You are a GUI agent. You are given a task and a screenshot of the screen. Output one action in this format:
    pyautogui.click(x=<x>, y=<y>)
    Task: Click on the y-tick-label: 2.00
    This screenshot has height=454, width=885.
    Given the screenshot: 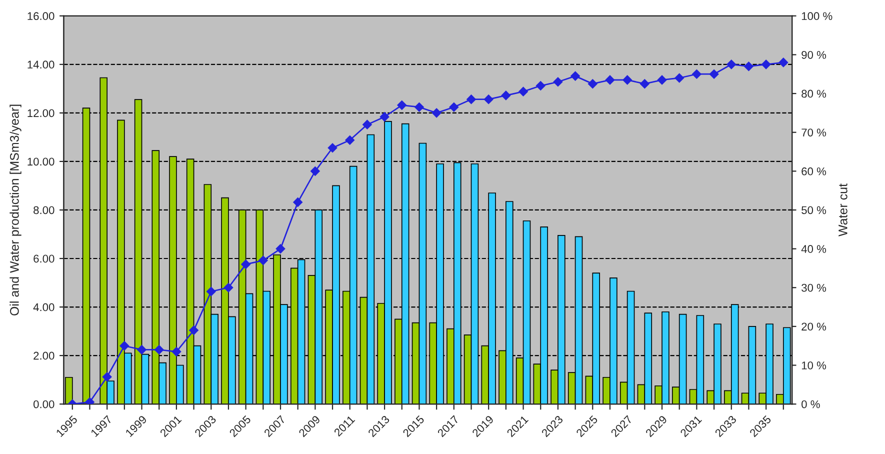 What is the action you would take?
    pyautogui.click(x=44, y=356)
    